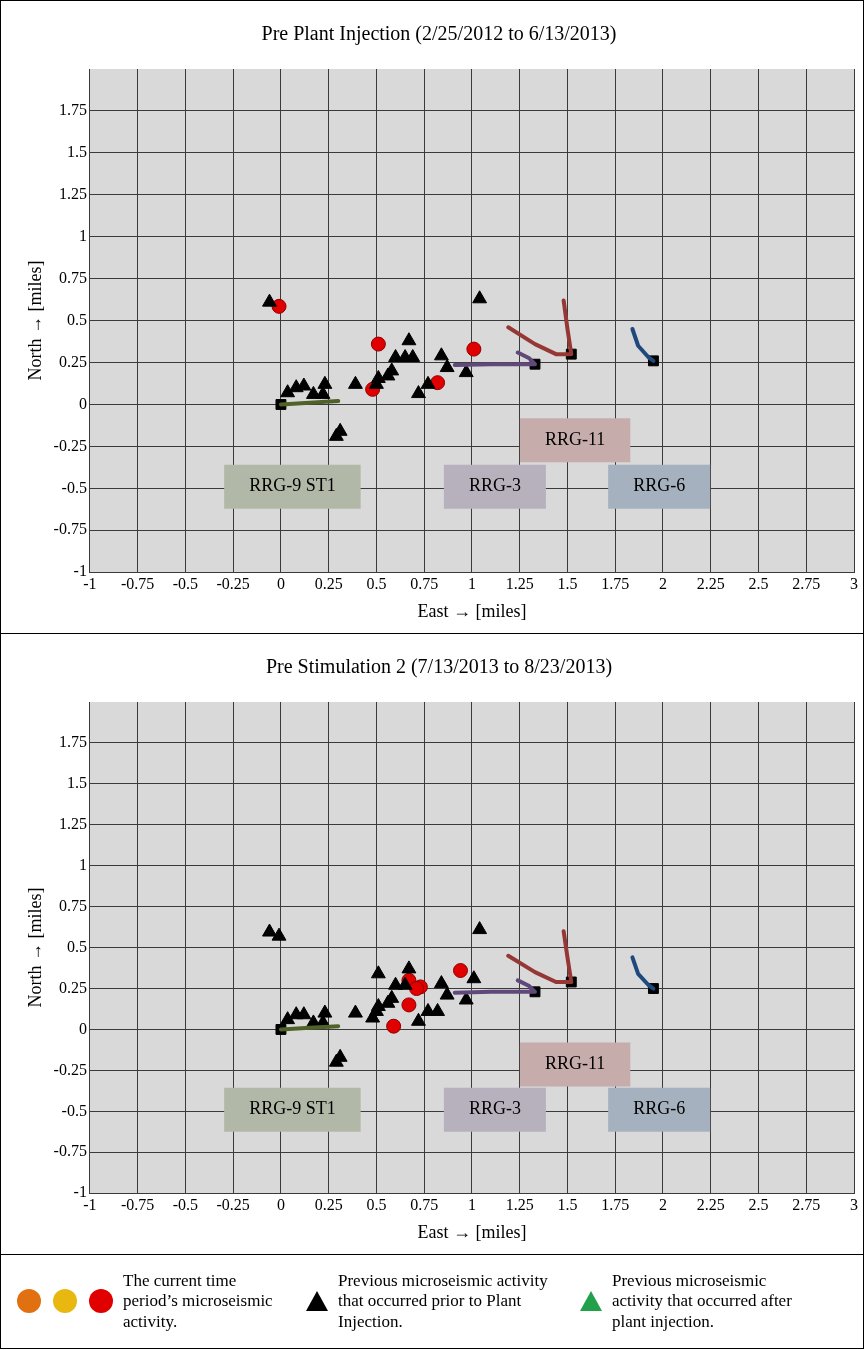  I want to click on chart-title: Pre Plant Injection (2/25/2012 to 6/13/2013), so click(439, 34).